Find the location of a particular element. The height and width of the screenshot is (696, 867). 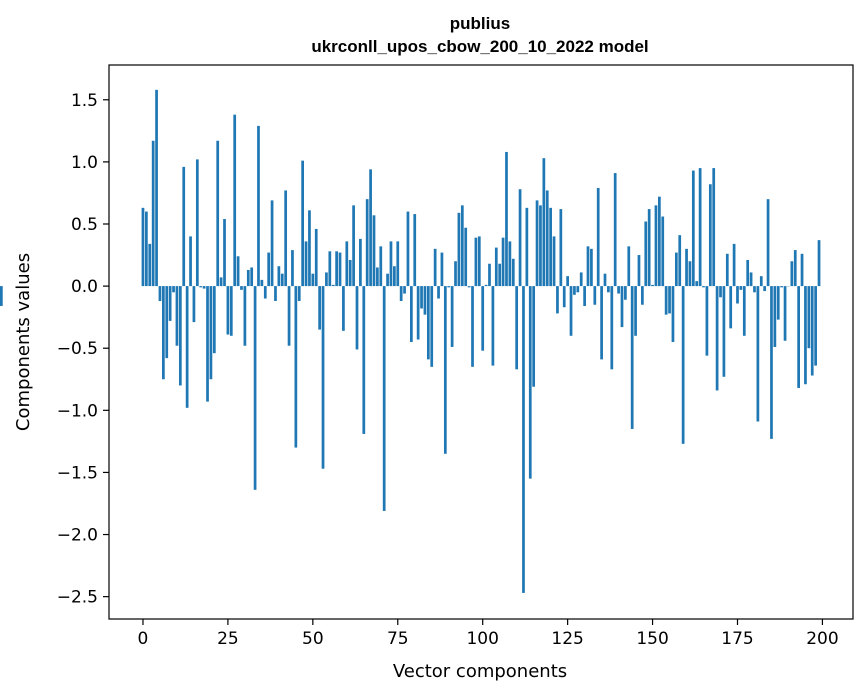

x-axis-label: Vector components is located at coordinates (480, 671).